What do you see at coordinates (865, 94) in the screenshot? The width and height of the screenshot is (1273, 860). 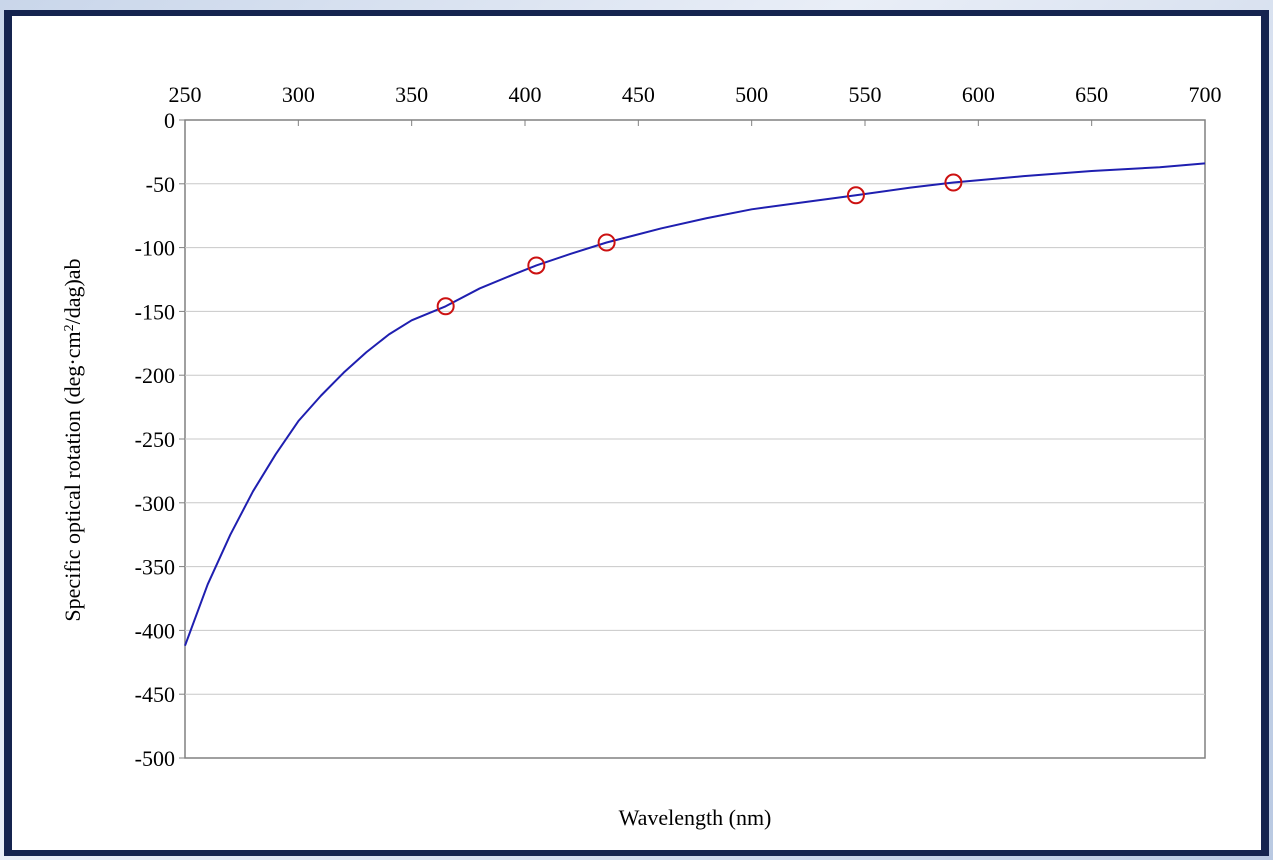 I see `x-tick-label-6: 550` at bounding box center [865, 94].